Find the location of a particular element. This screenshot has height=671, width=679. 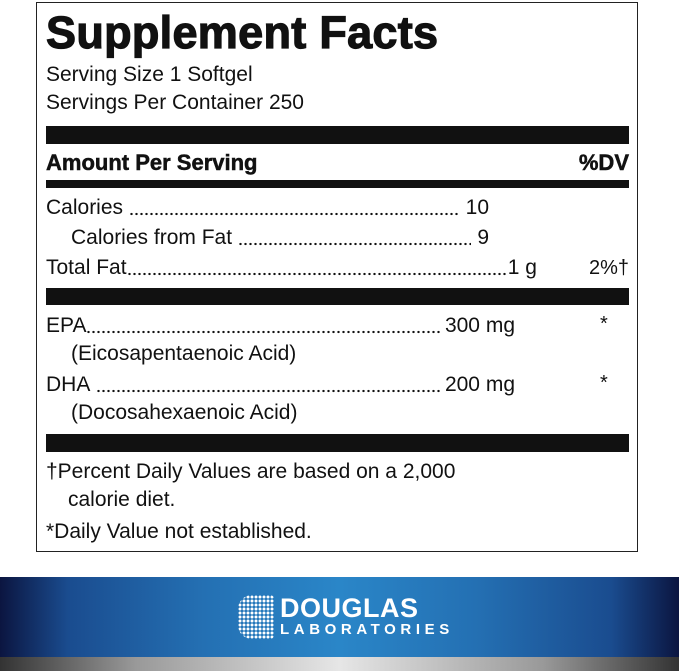

nutrient-row-epa: EPA 300 mg is located at coordinates (280, 326).